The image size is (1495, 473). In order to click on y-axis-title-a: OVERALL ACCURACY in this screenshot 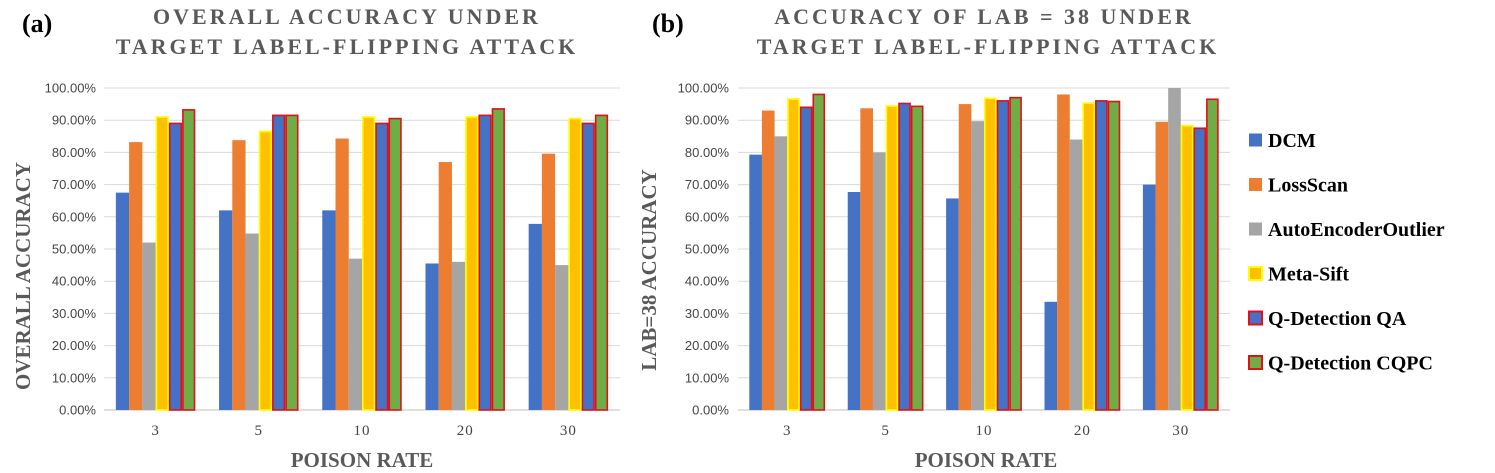, I will do `click(23, 276)`.